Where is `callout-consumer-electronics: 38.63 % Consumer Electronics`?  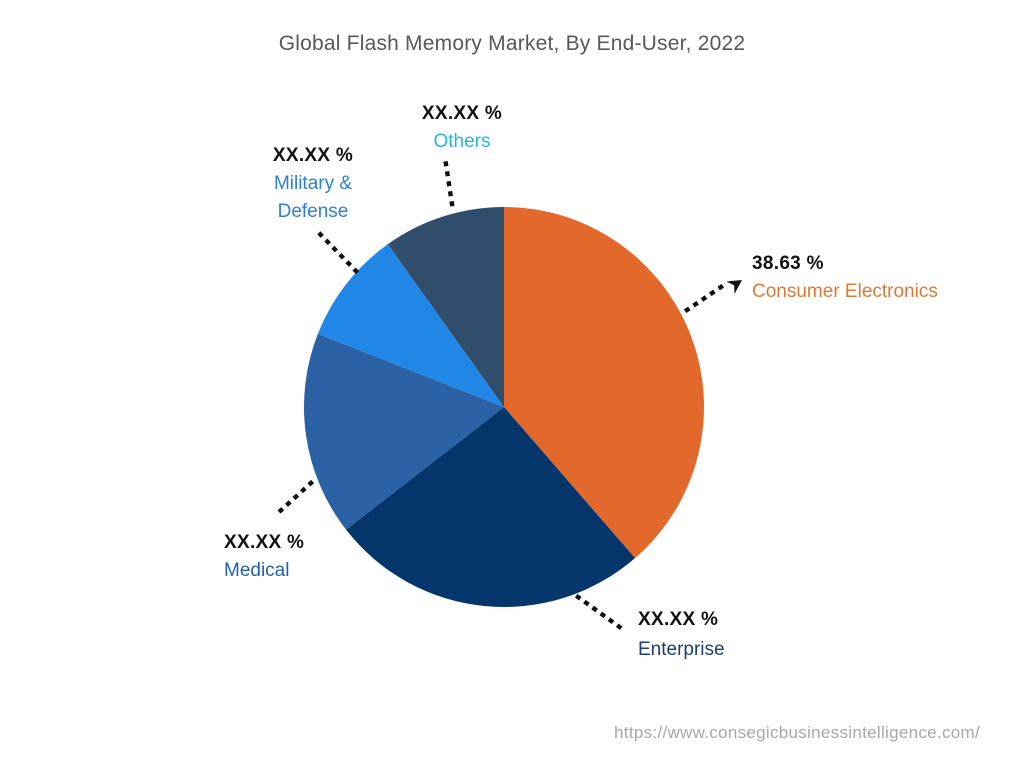 callout-consumer-electronics: 38.63 % Consumer Electronics is located at coordinates (862, 278).